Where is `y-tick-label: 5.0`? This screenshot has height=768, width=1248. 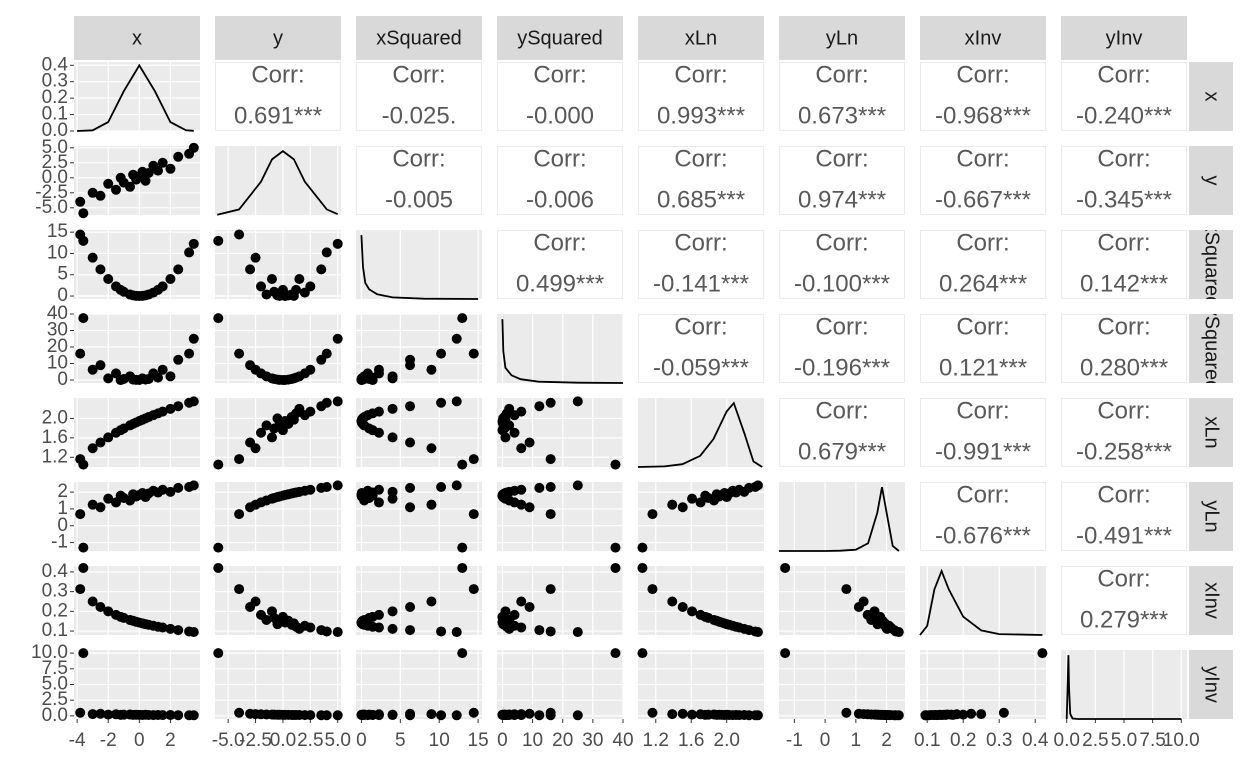
y-tick-label: 5.0 is located at coordinates (55, 684).